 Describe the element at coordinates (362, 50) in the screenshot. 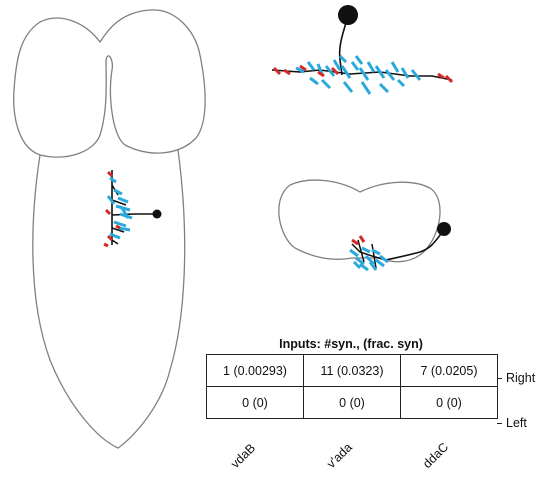

I see `neuron-lateral-view` at that location.